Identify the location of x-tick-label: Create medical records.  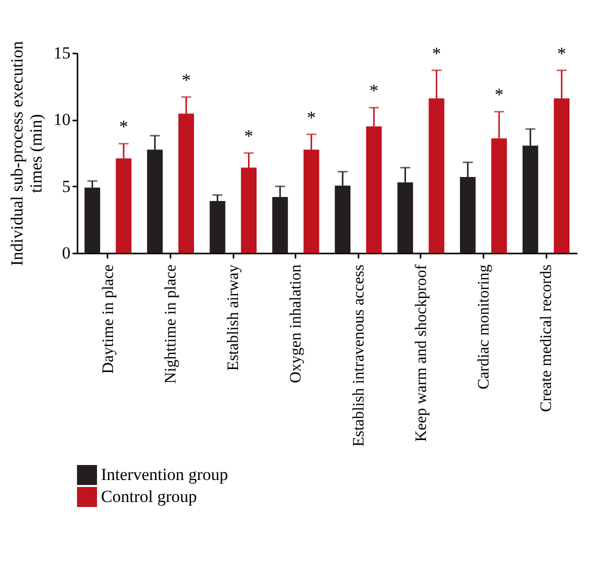
(547, 338).